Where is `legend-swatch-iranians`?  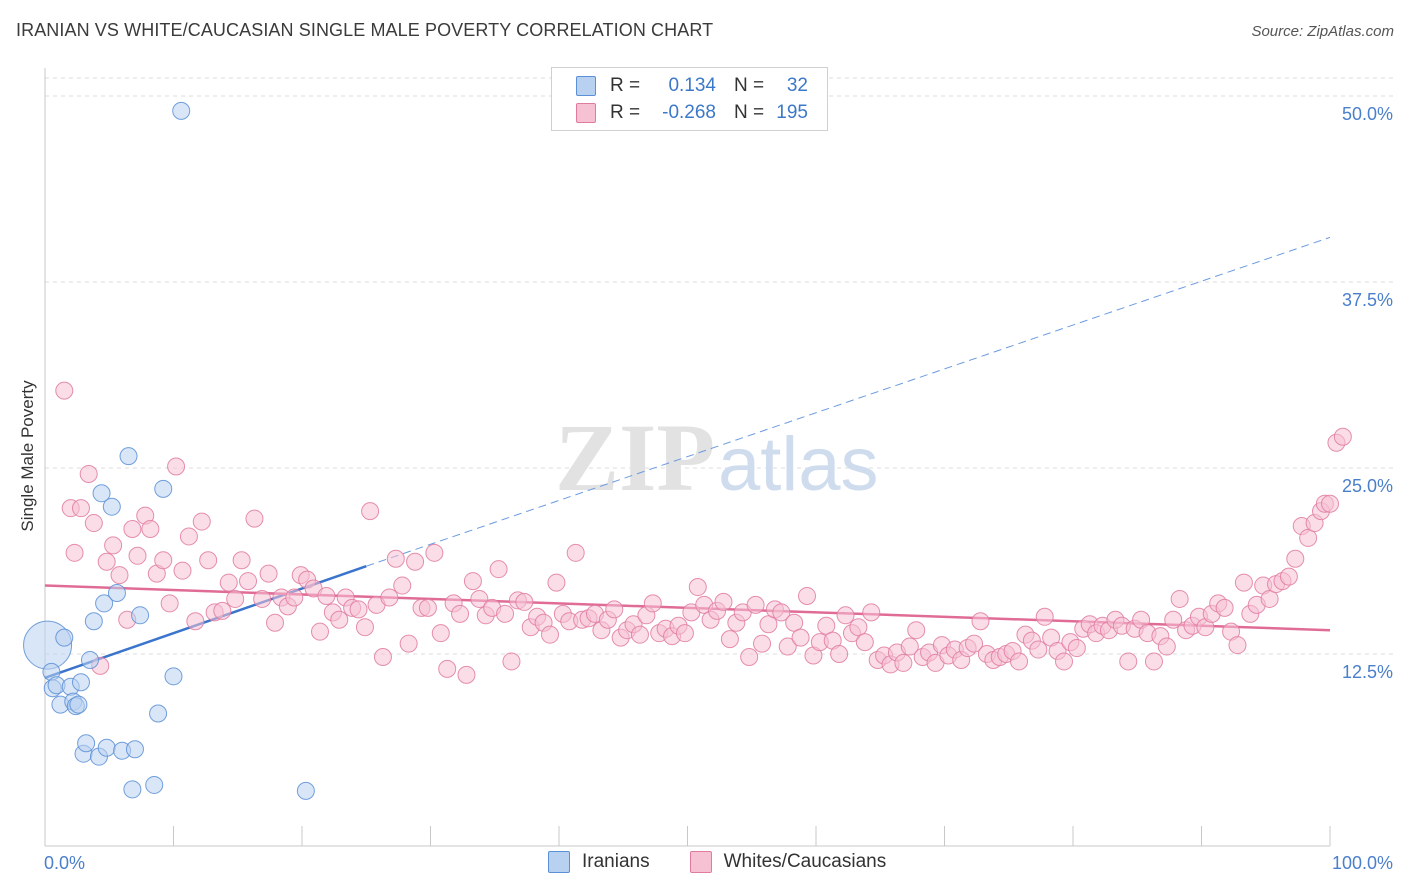
legend-swatch-iranians is located at coordinates (586, 86).